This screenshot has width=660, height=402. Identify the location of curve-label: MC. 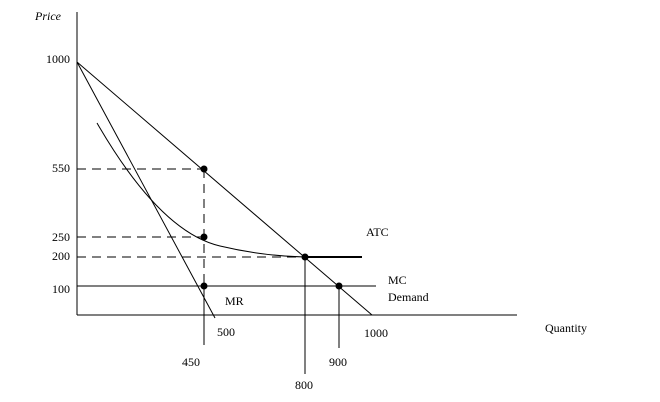
(397, 280).